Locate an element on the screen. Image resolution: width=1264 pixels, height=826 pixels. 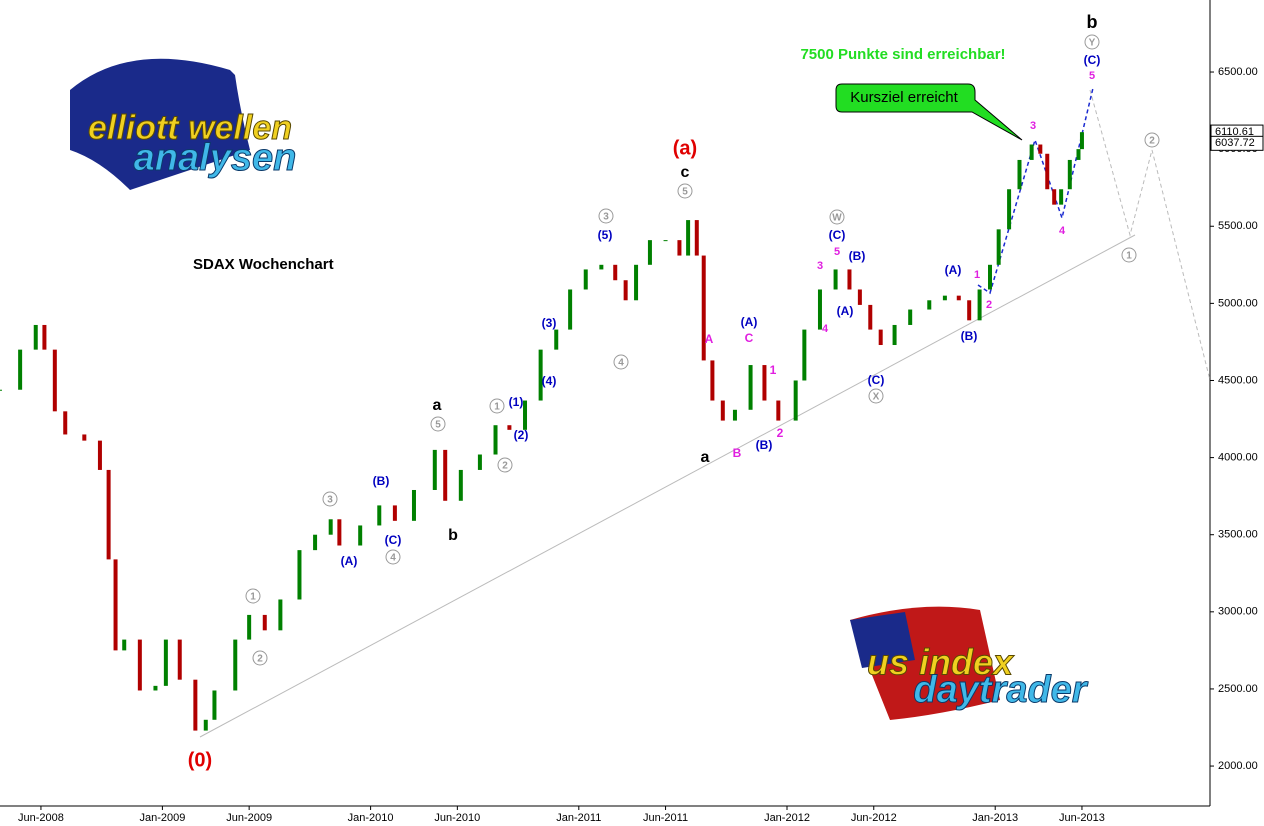
wave-label: X is located at coordinates (876, 397).